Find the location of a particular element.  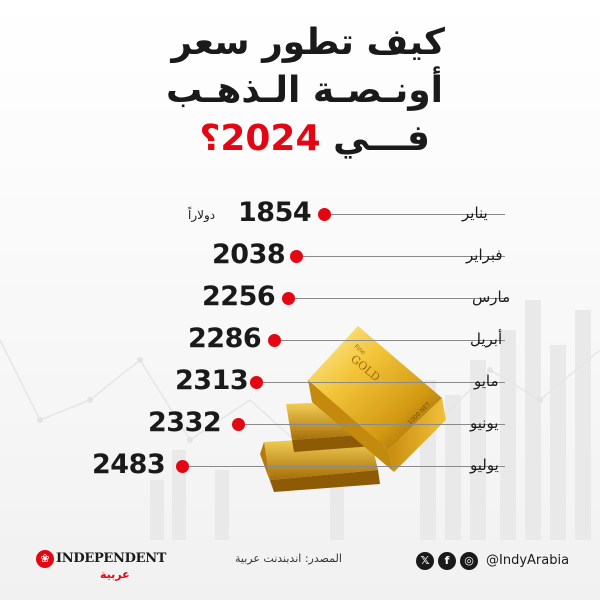

gold-bars-image: GOLD Fine 1000 NET is located at coordinates (353, 409).